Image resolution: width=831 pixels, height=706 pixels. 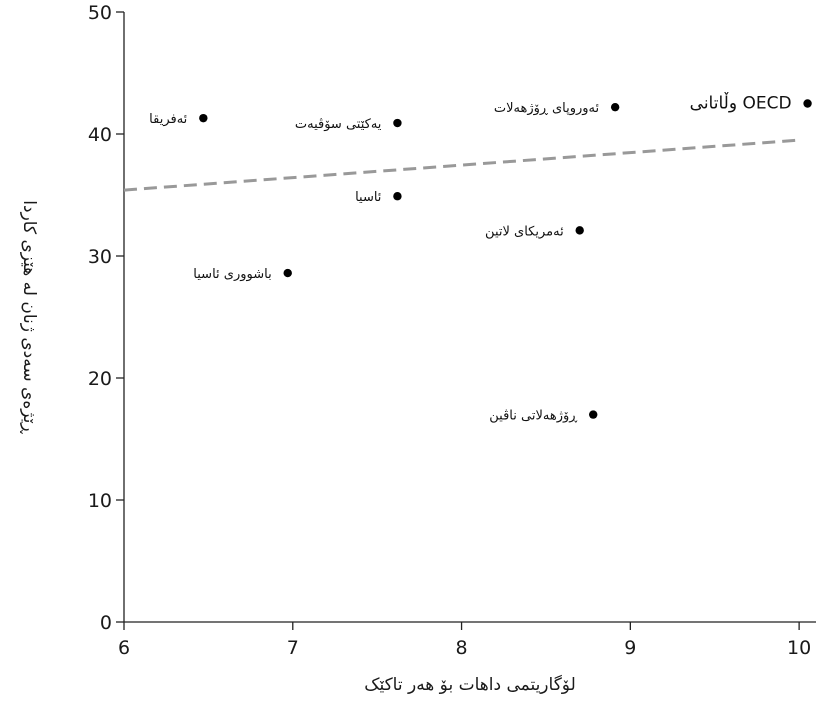 What do you see at coordinates (100, 13) in the screenshot?
I see `y-tick-label: 50` at bounding box center [100, 13].